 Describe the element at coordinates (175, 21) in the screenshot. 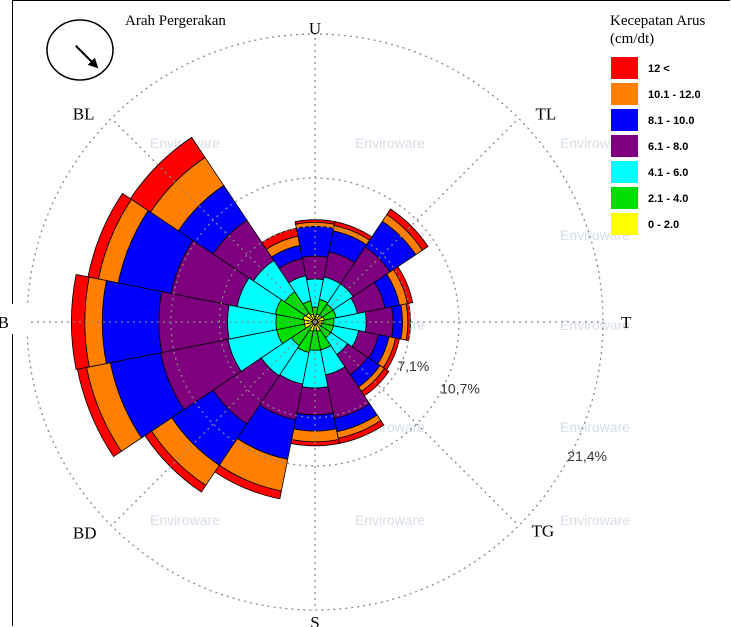

I see `chart-title: Arah Pergerakan` at that location.